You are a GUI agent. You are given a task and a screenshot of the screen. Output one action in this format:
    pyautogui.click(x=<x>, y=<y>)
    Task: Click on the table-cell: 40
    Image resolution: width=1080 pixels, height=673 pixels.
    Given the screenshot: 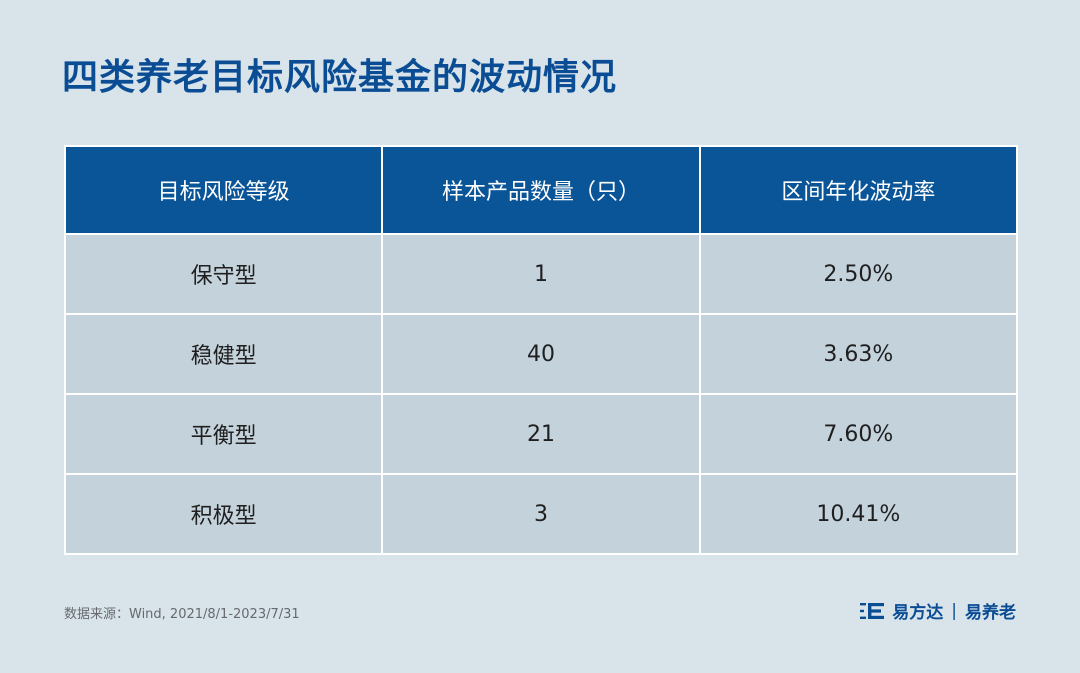 What is the action you would take?
    pyautogui.click(x=541, y=354)
    